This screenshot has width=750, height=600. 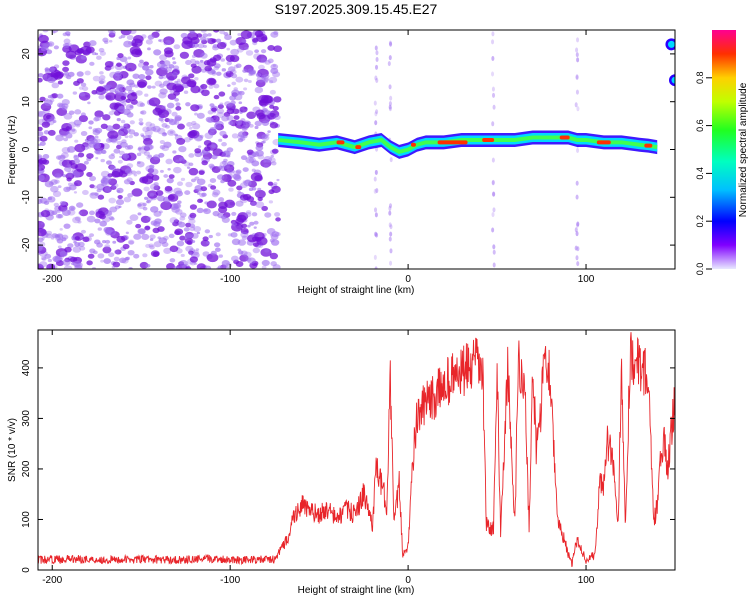 I want to click on figure-title: S197.2025.309.15.45.E27, so click(x=356, y=9).